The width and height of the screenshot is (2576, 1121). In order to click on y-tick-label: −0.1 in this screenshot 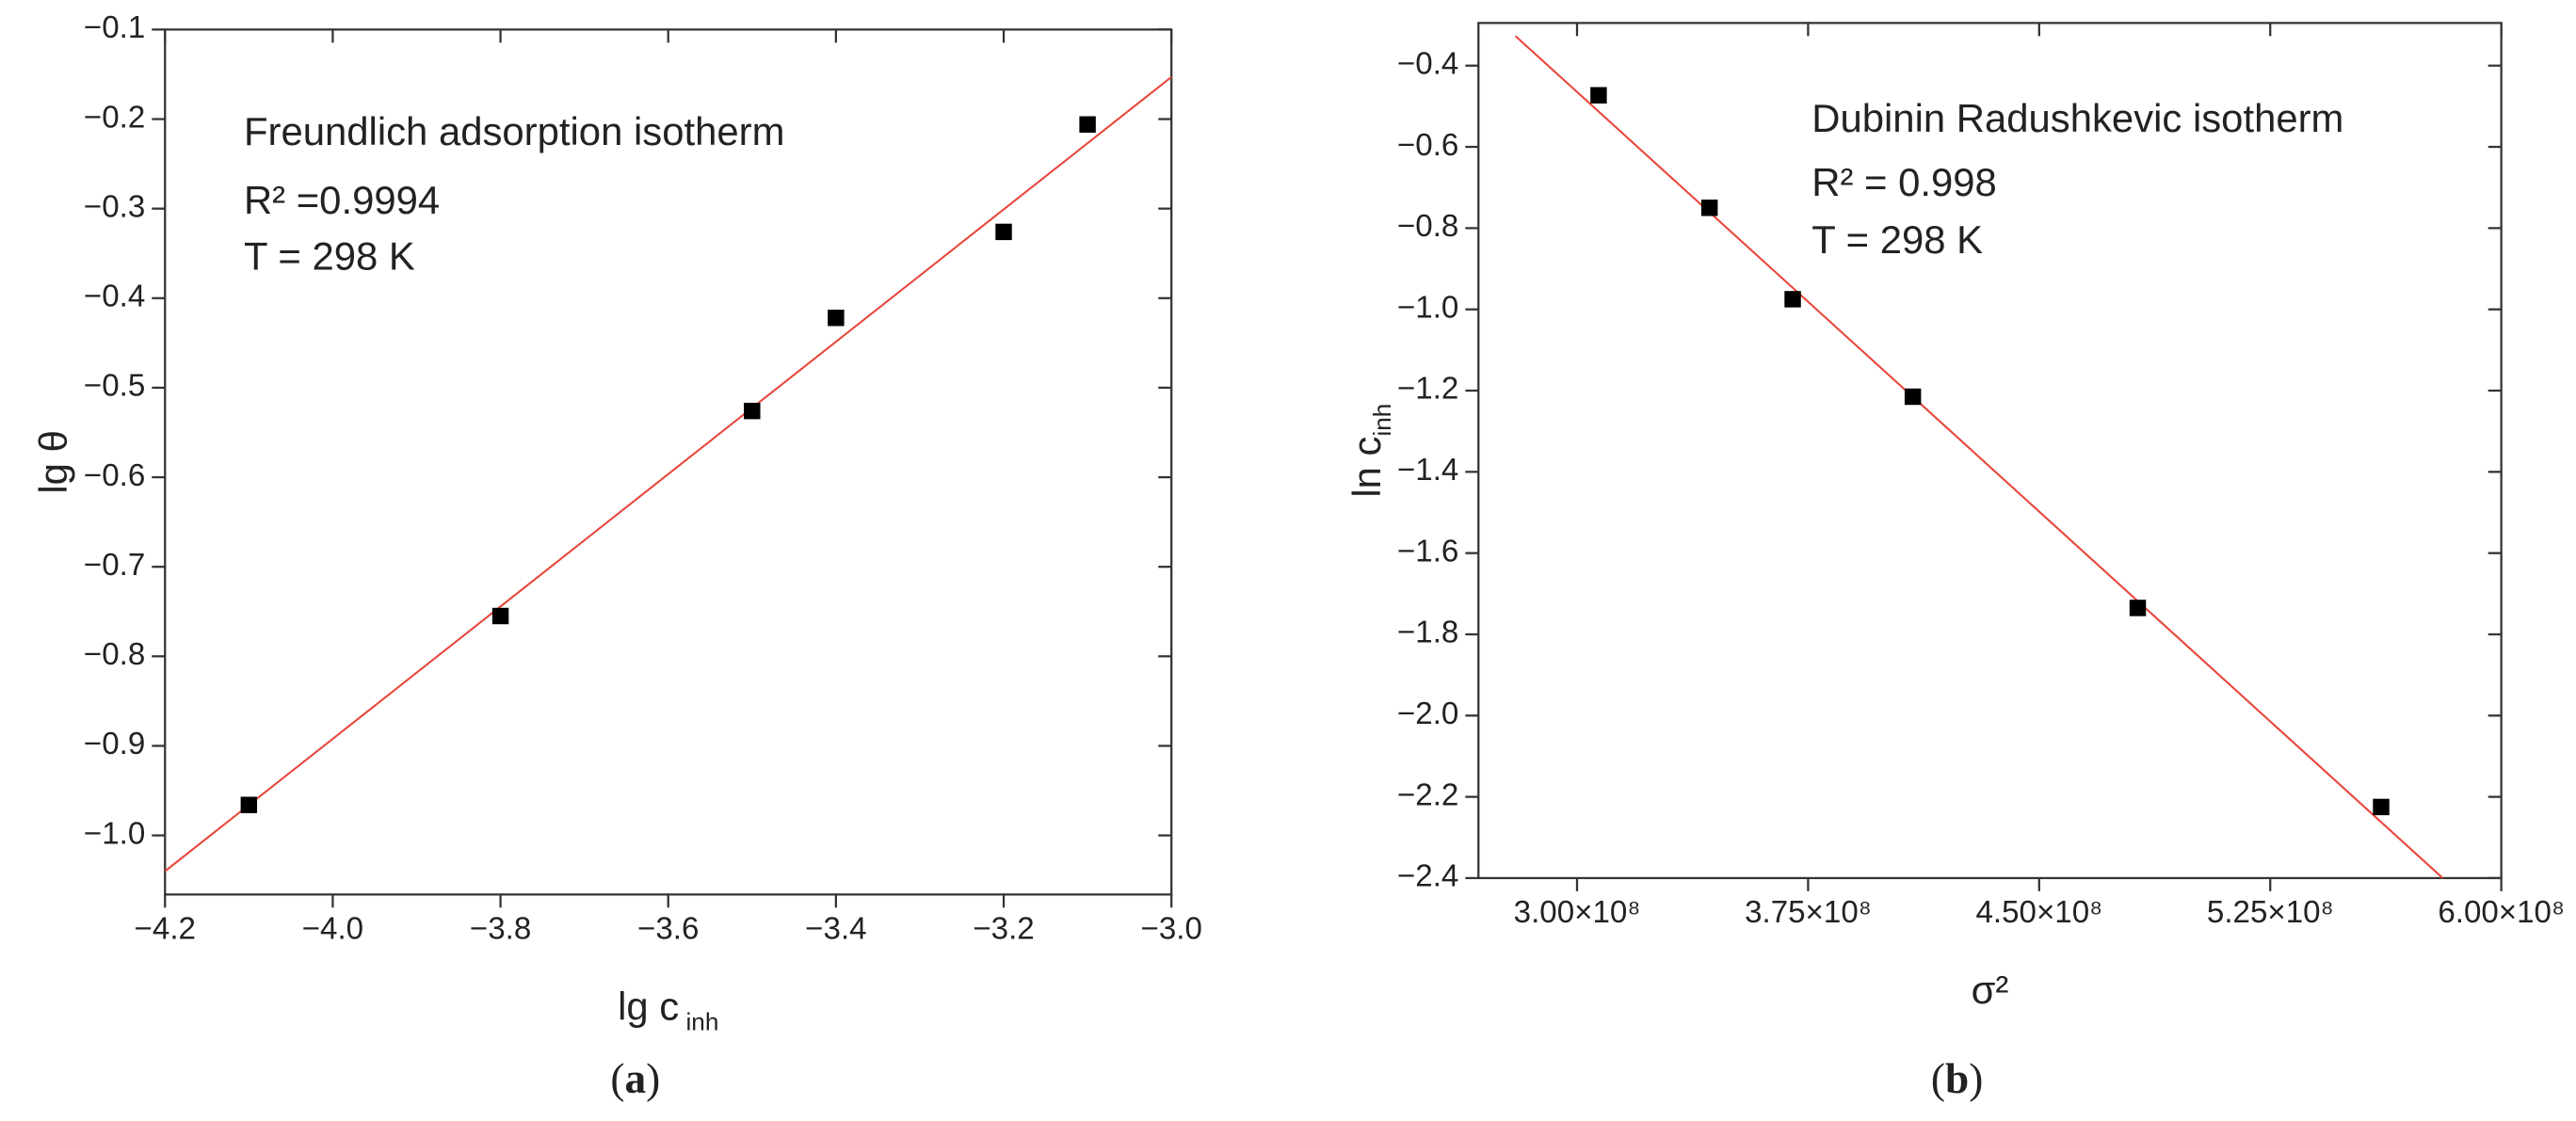, I will do `click(114, 27)`.